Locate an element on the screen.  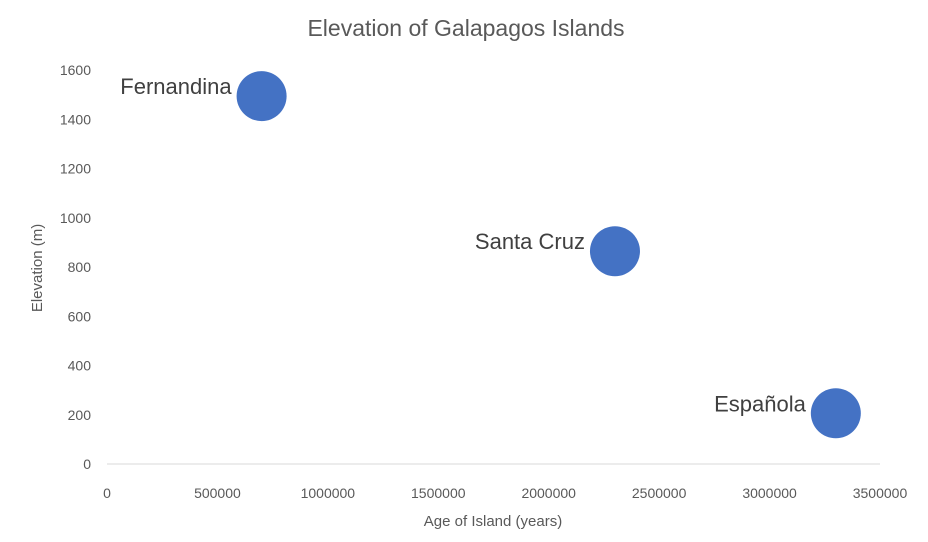
y-tick-label: 200 is located at coordinates (80, 415).